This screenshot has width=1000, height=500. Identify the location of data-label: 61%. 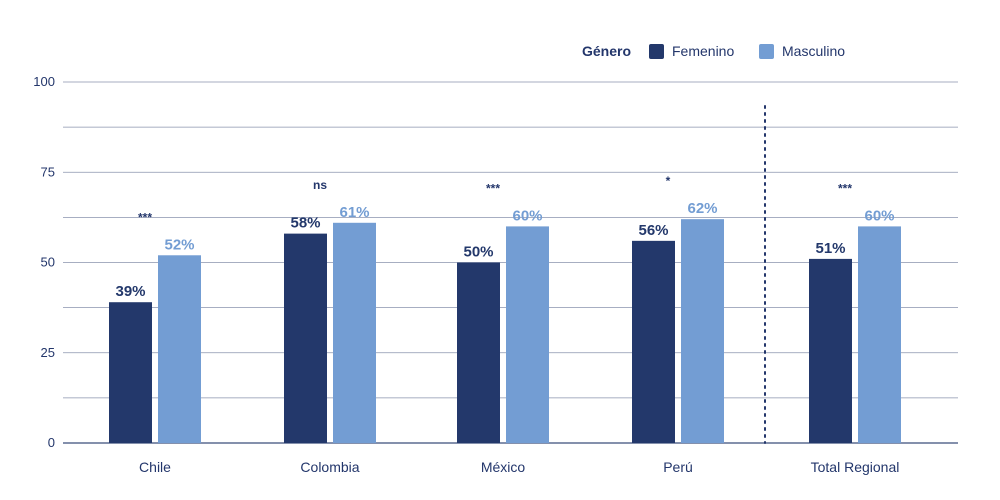
(354, 212).